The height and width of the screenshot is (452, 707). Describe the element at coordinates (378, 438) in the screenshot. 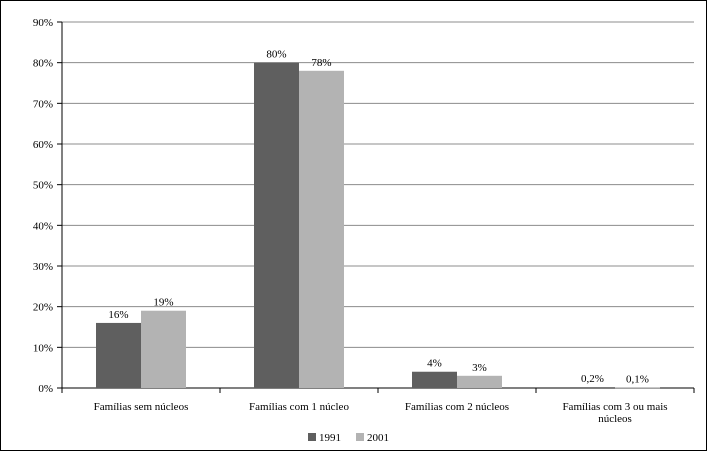

I see `legend-label-2001: 2001` at that location.